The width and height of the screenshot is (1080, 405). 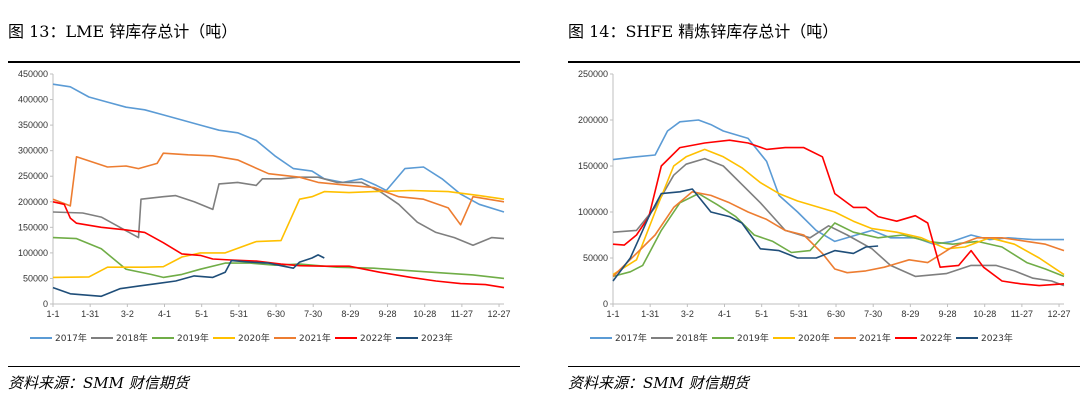 What do you see at coordinates (33, 74) in the screenshot?
I see `y-tick-label: 450000` at bounding box center [33, 74].